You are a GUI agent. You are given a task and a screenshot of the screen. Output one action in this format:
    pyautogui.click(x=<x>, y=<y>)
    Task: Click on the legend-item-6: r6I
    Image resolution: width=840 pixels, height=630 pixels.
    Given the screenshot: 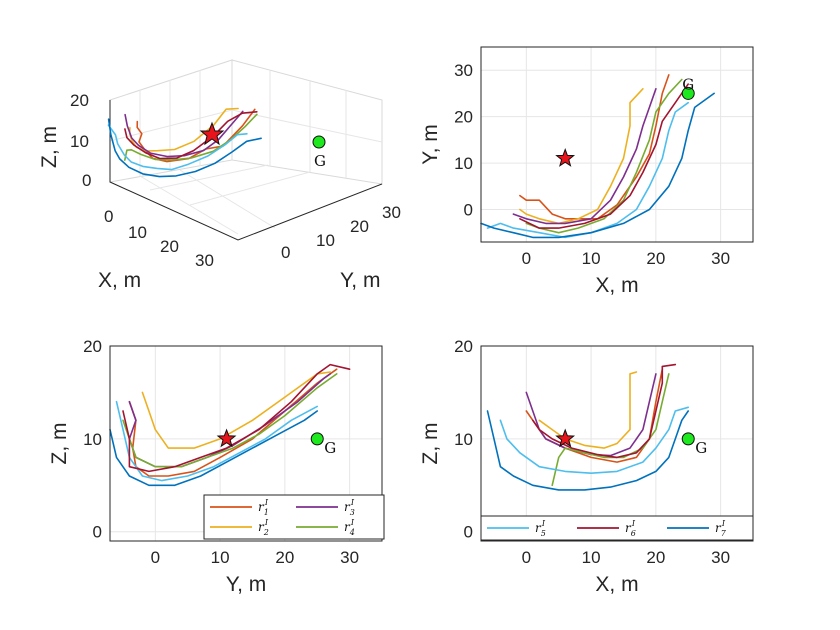 What is the action you would take?
    pyautogui.click(x=606, y=528)
    